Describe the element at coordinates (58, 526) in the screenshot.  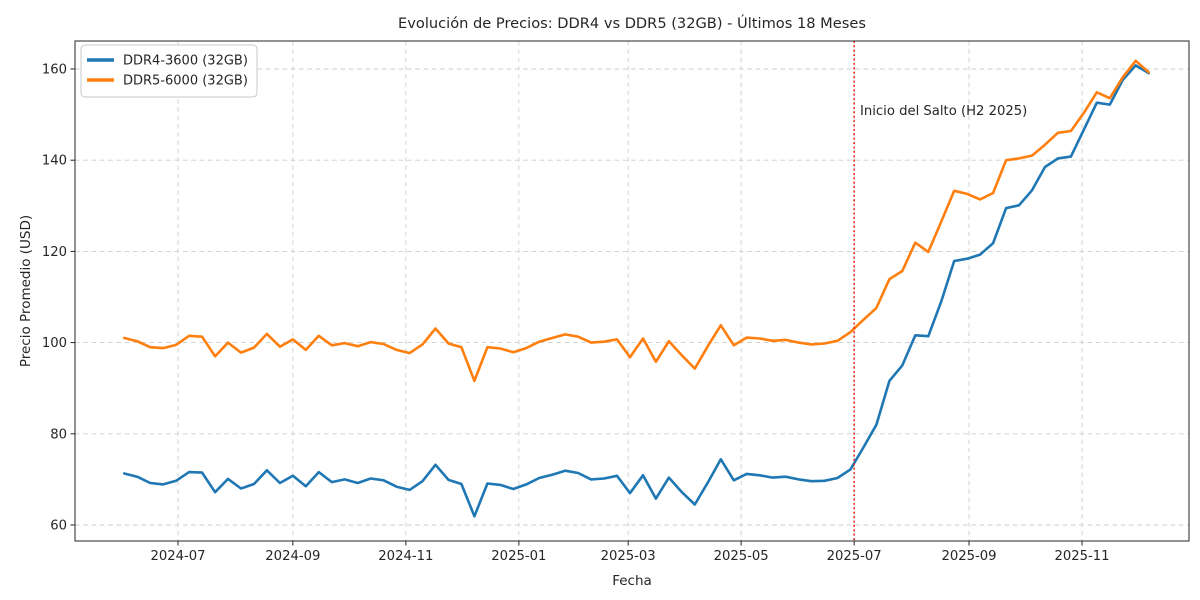
I see `y-tick-label: 60` at that location.